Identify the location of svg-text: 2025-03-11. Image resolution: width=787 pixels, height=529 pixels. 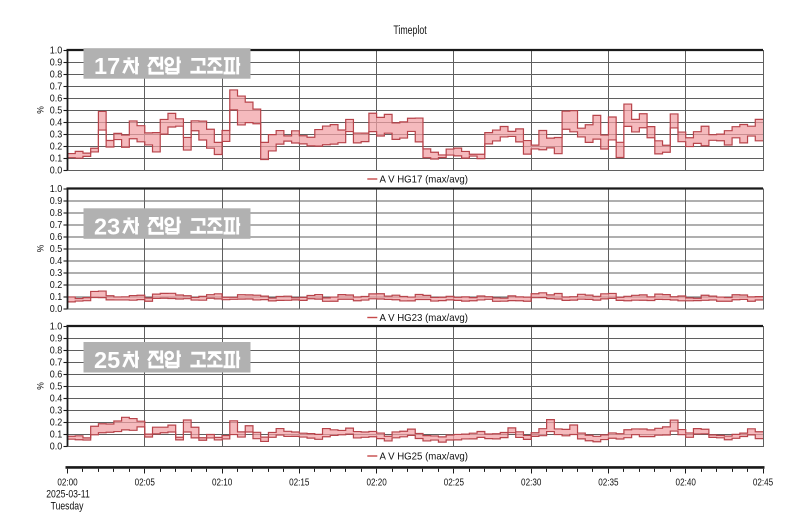
(67, 495).